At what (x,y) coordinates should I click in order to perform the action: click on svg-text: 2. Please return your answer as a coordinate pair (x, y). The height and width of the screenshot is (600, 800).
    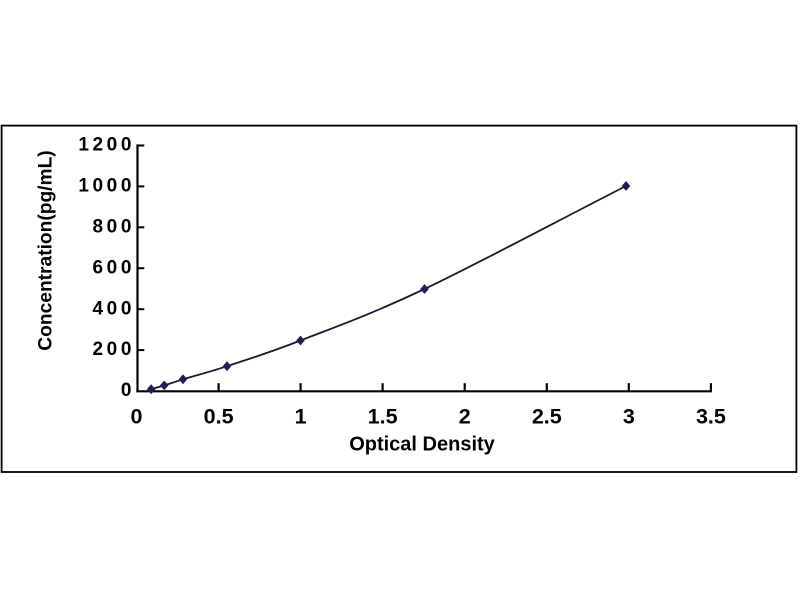
    Looking at the image, I should click on (465, 416).